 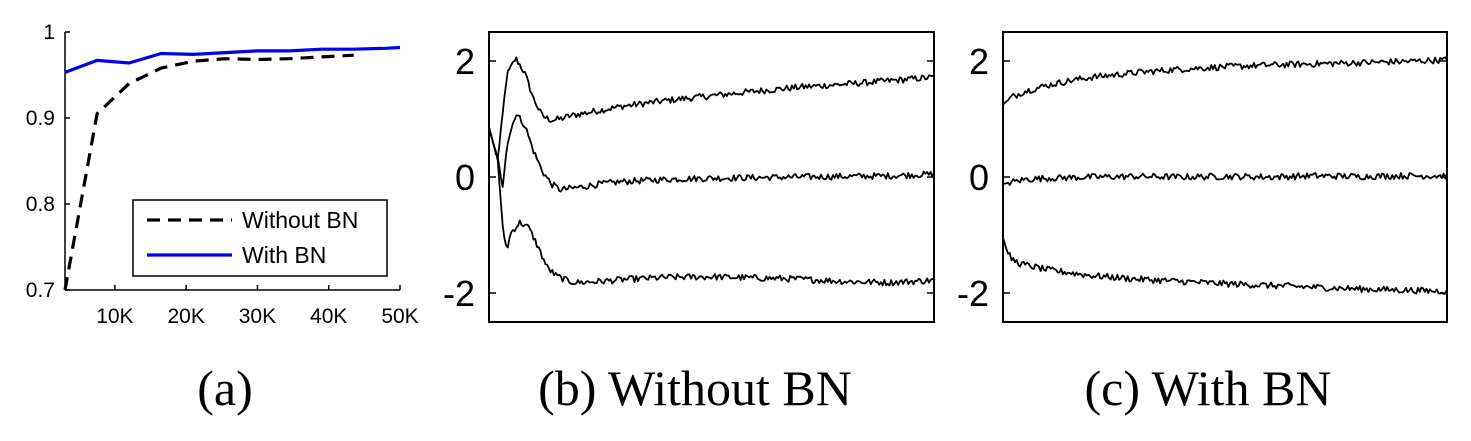 What do you see at coordinates (1207, 388) in the screenshot?
I see `caption-c: (c) With BN` at bounding box center [1207, 388].